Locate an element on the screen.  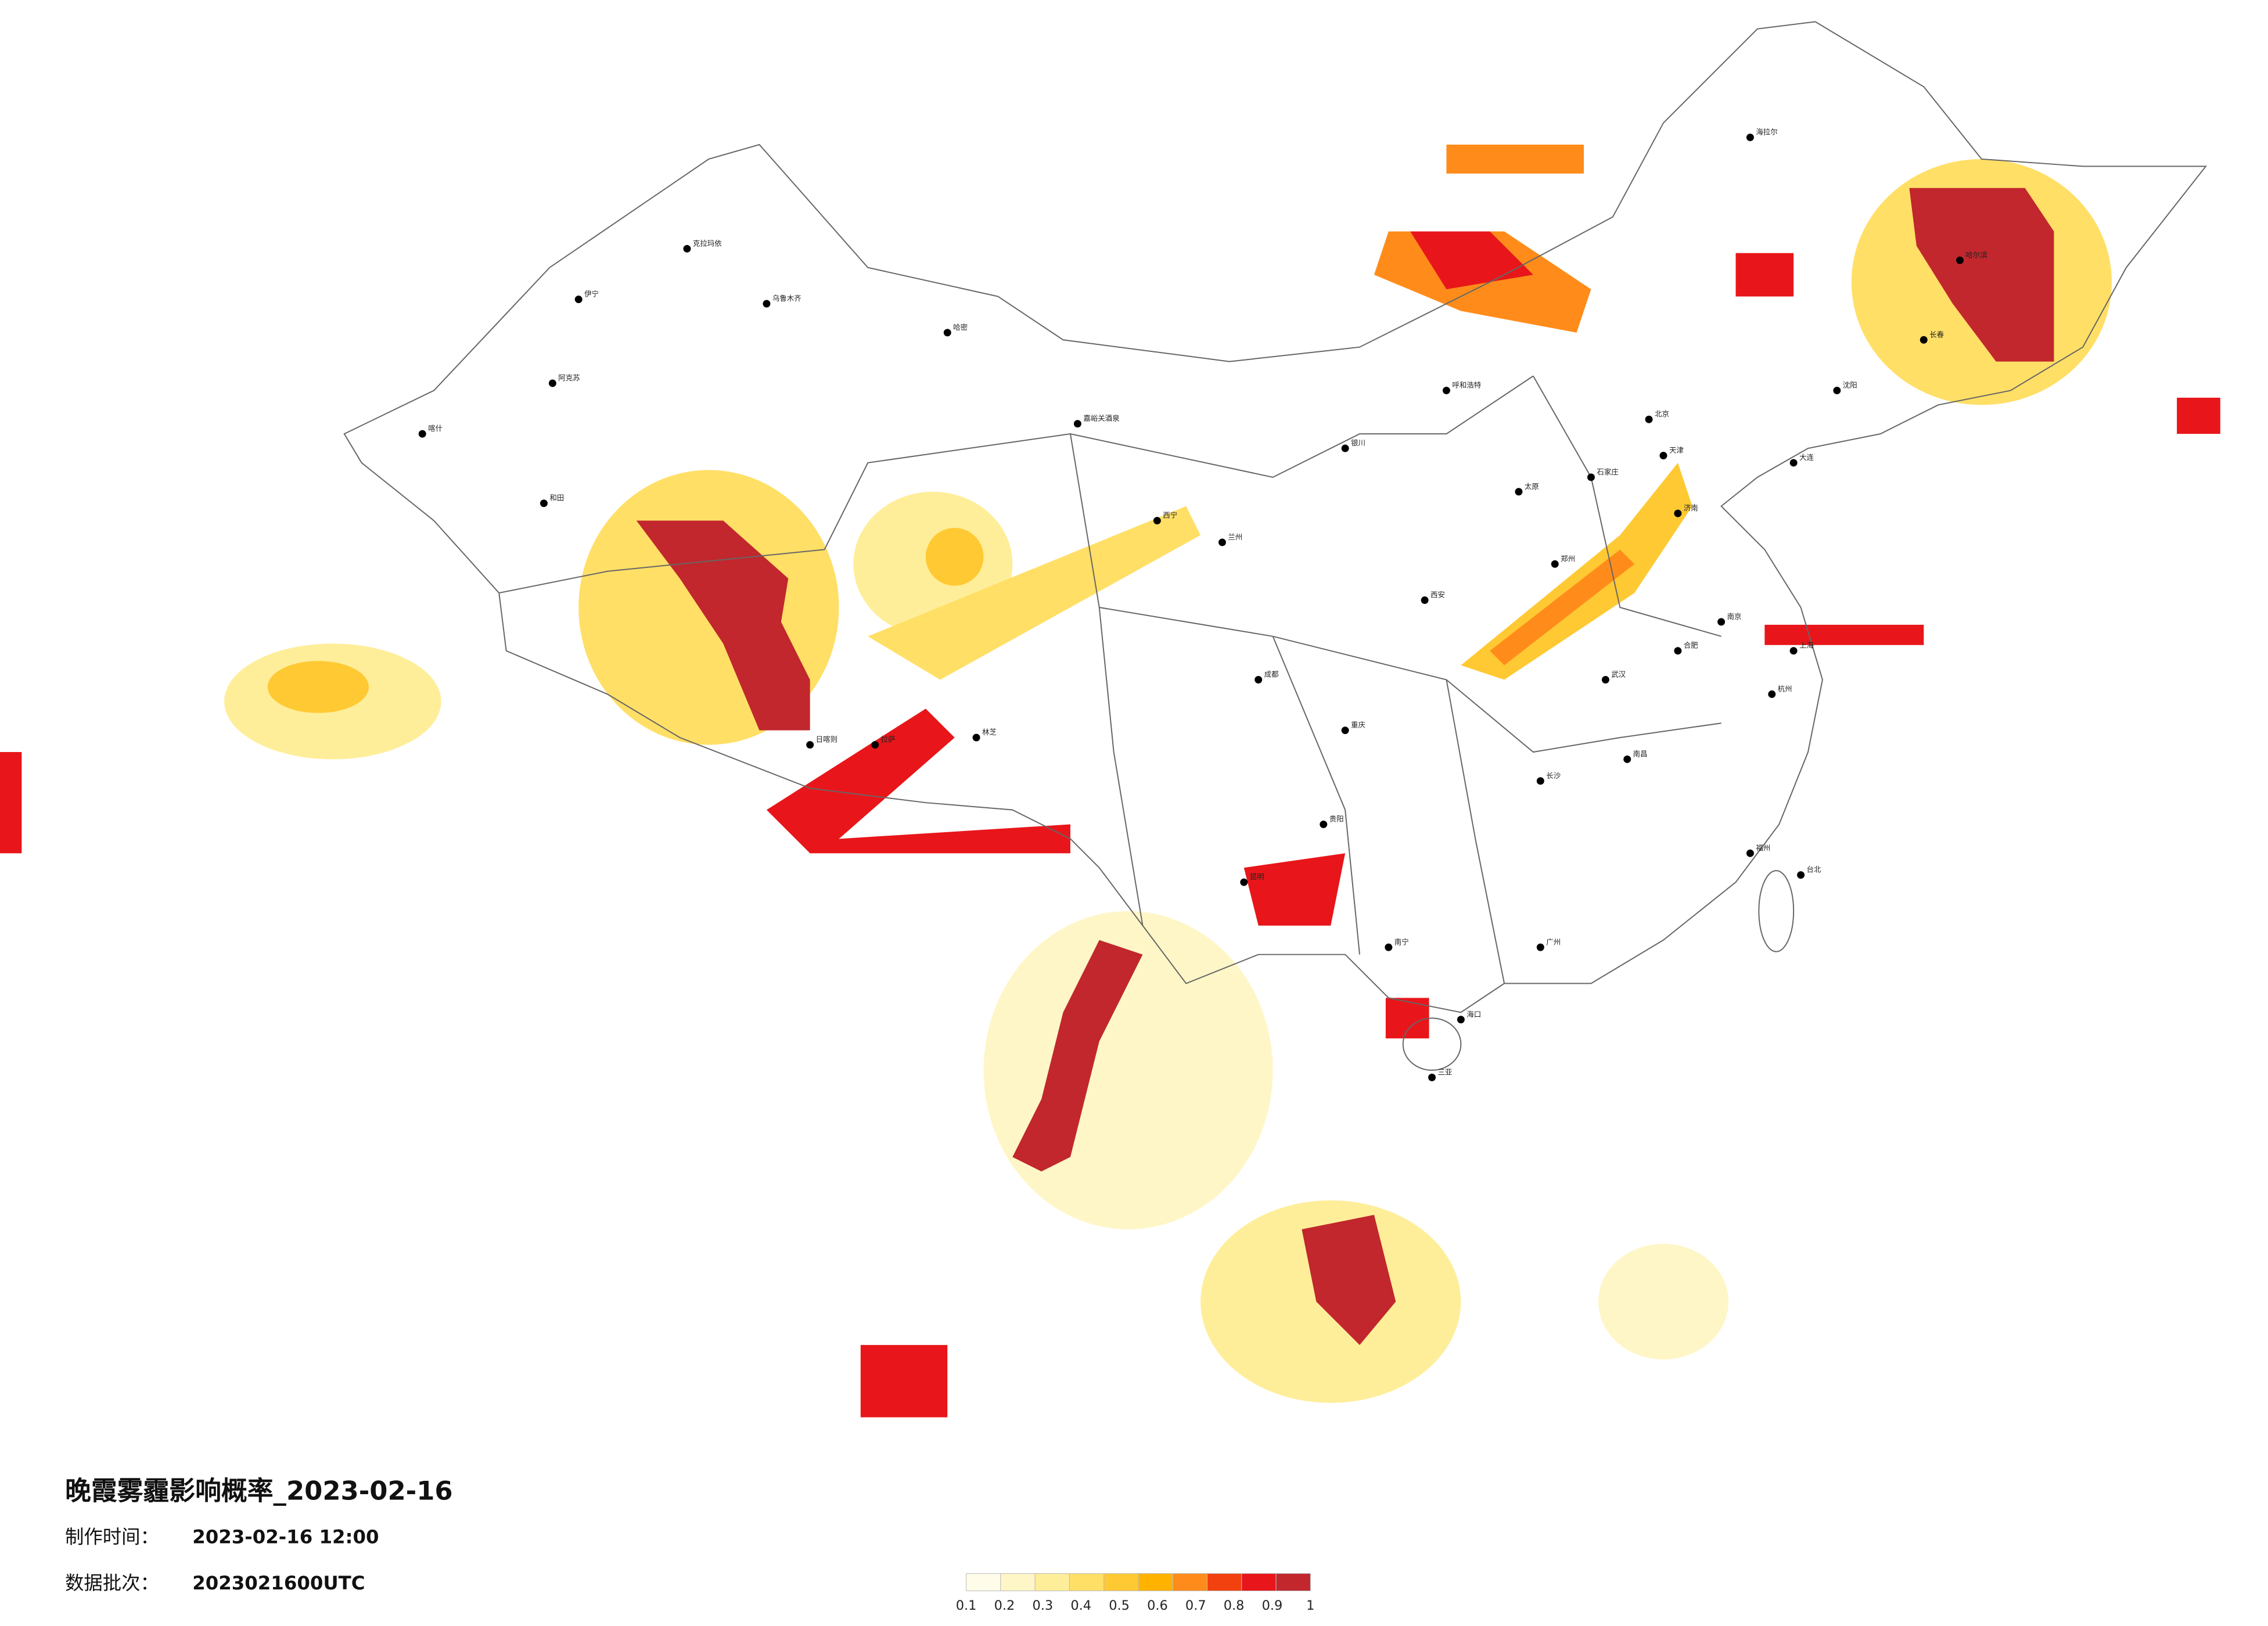
city-label: 天津 is located at coordinates (1676, 451).